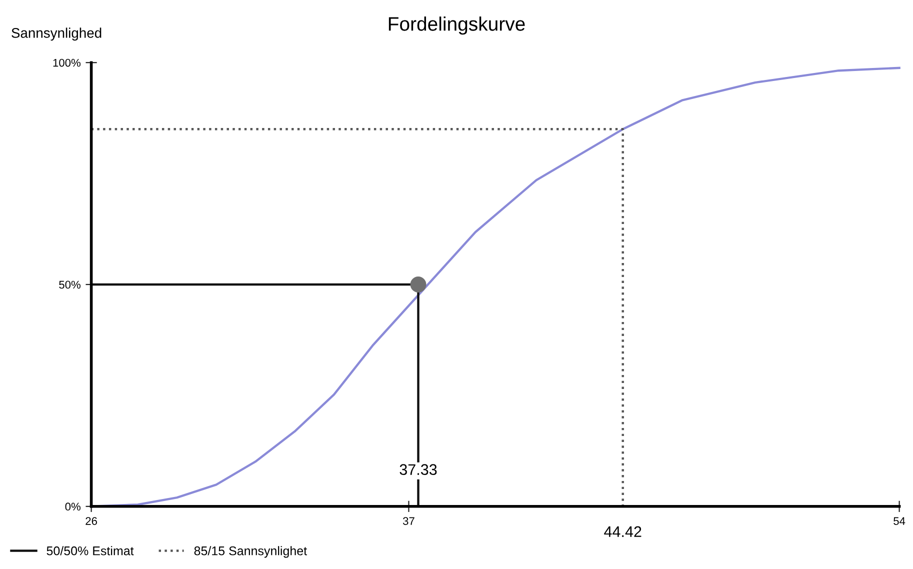 This screenshot has height=569, width=913. I want to click on annotation: 44.42, so click(623, 531).